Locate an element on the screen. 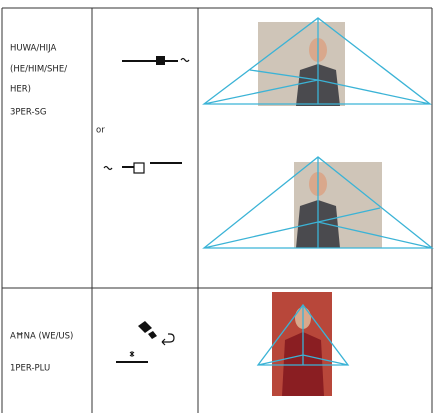 This screenshot has height=413, width=435. gloss: HER) is located at coordinates (20, 90).